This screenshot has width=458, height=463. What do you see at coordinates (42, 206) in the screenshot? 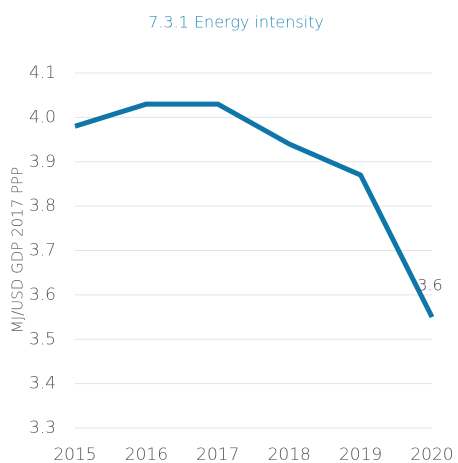
I see `y-tick-label: 3.8` at bounding box center [42, 206].